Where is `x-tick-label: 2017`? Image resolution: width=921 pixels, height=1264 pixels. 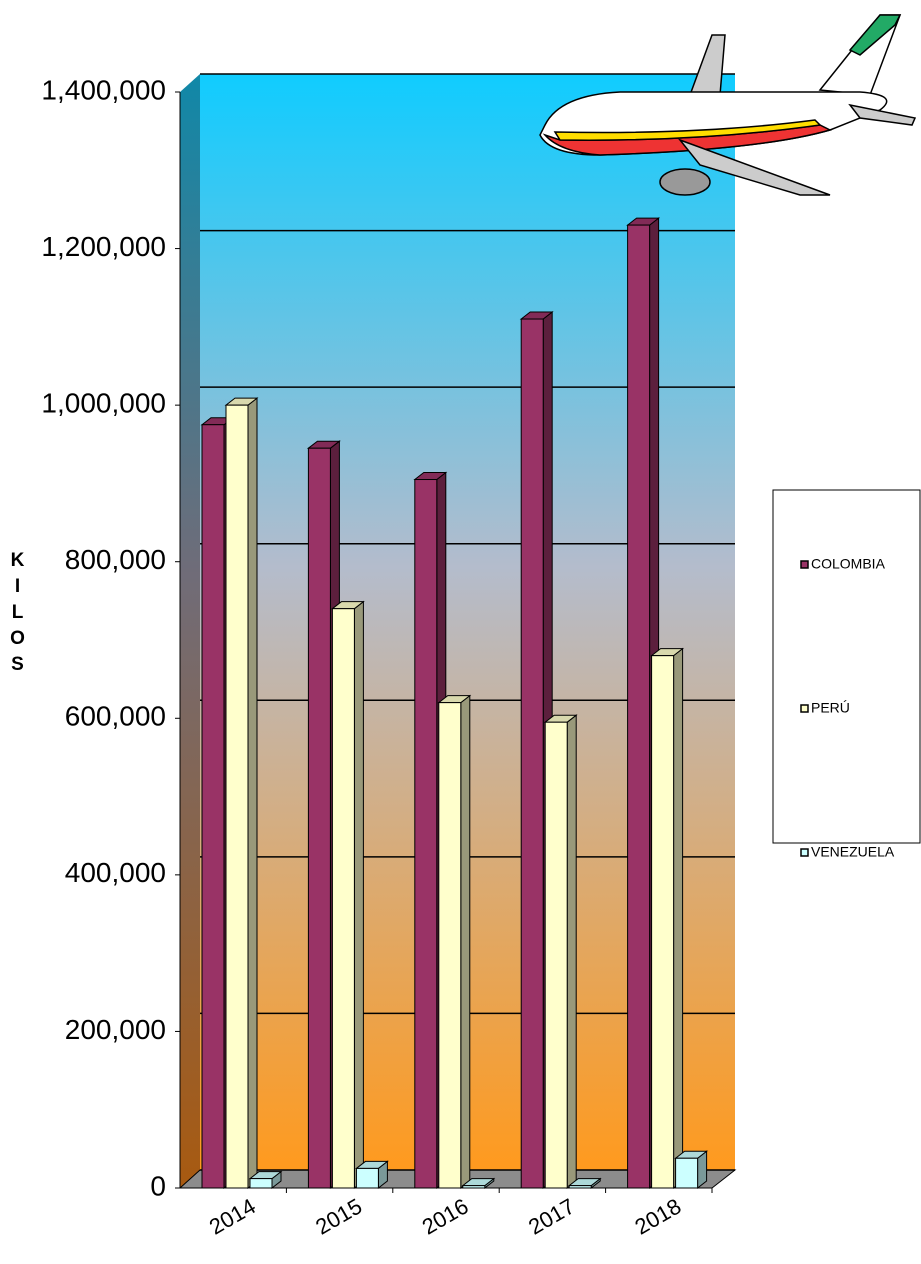 x-tick-label: 2017 is located at coordinates (551, 1216).